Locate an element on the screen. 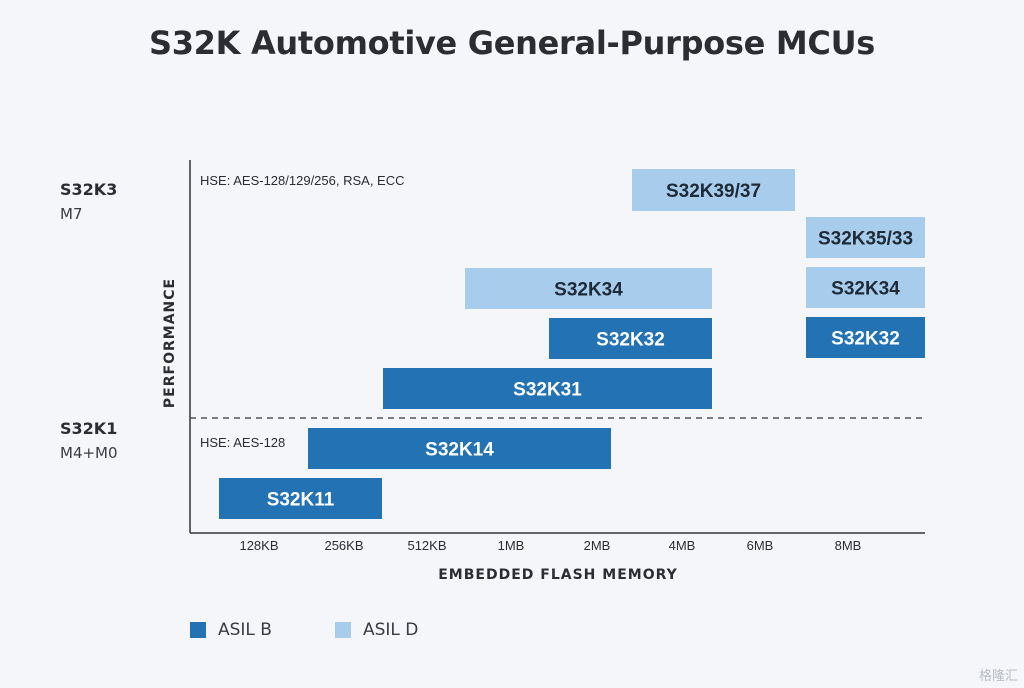 Image resolution: width=1024 pixels, height=688 pixels. bar-label-s32k11-8: S32K11 is located at coordinates (301, 500).